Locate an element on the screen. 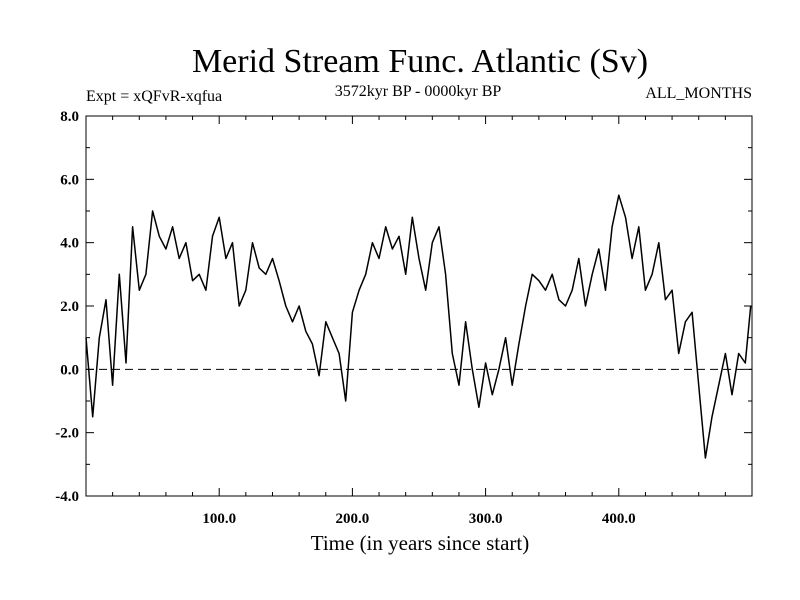  experiment-label: Expt = xQFvR-xqfua is located at coordinates (154, 96).